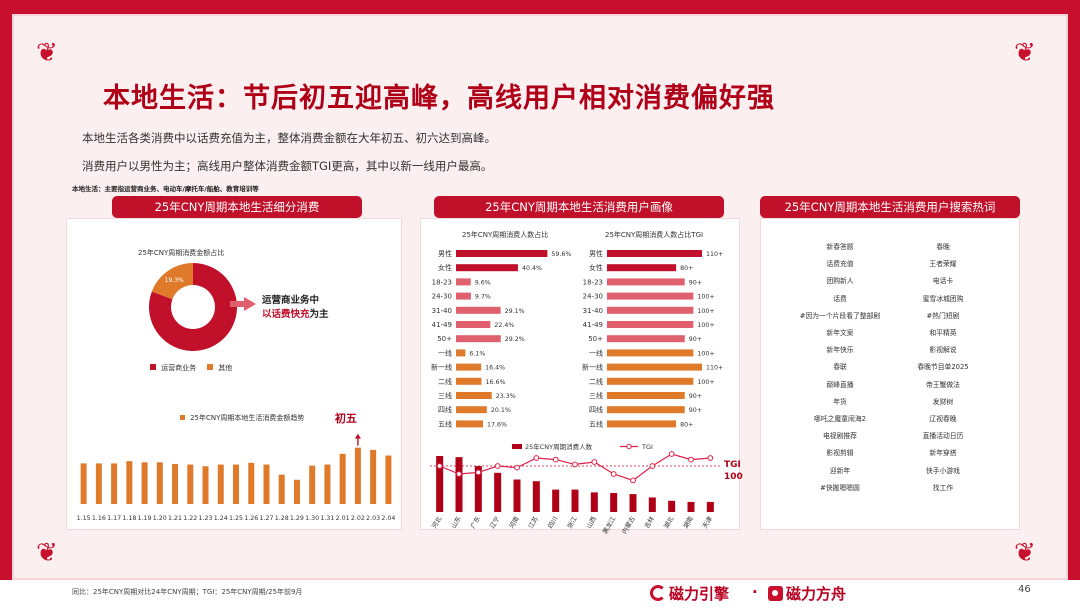 The image size is (1080, 608). I want to click on section-header-hot-words: 25年CNY周期本地生活消费用户搜索热词, so click(890, 207).